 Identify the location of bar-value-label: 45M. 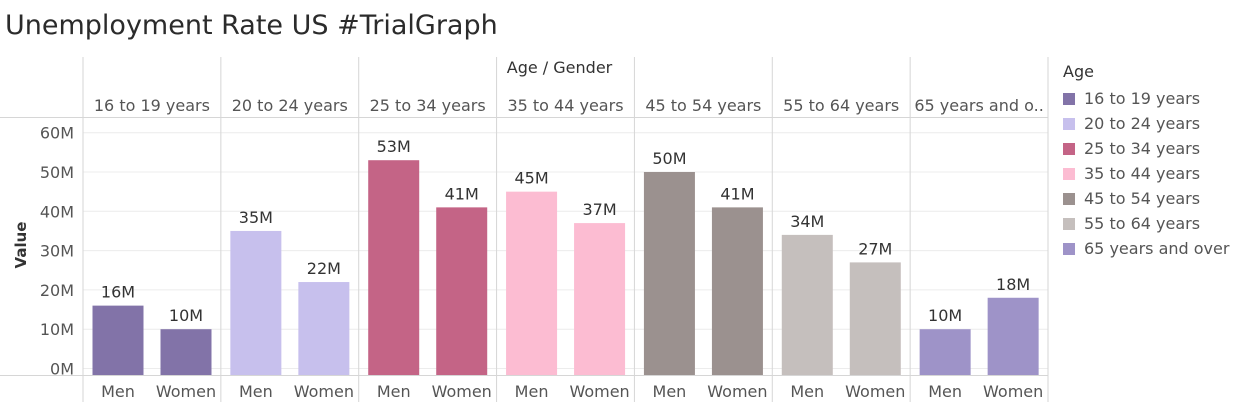
(531, 178).